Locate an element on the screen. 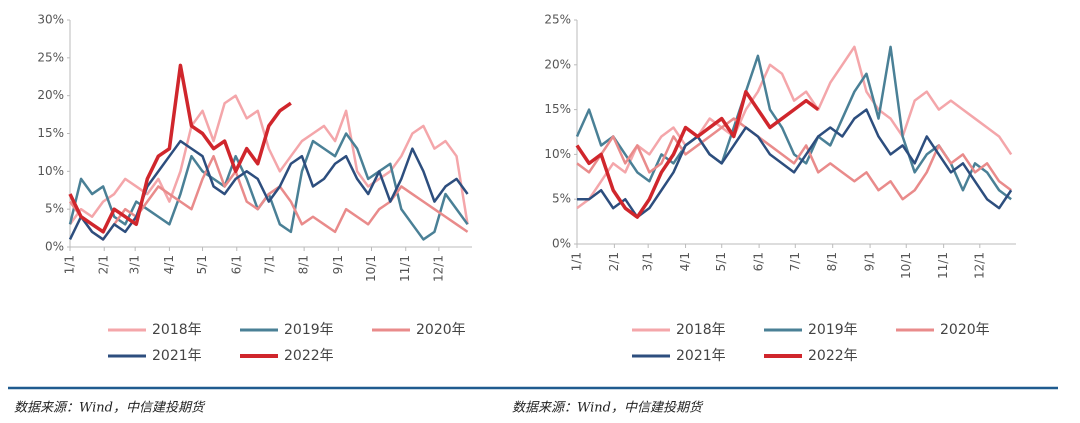 The height and width of the screenshot is (423, 1080). y-tick-label: 30% is located at coordinates (50, 20).